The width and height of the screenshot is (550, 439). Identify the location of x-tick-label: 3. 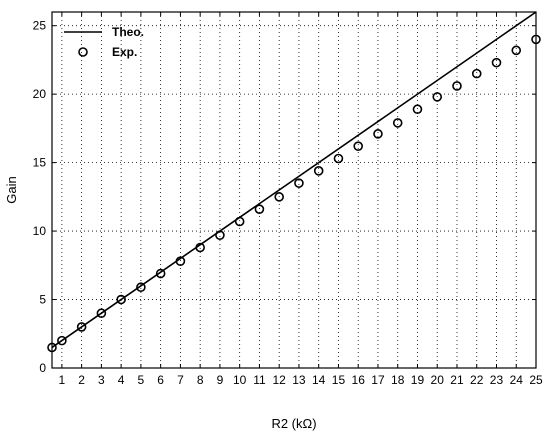
(101, 380).